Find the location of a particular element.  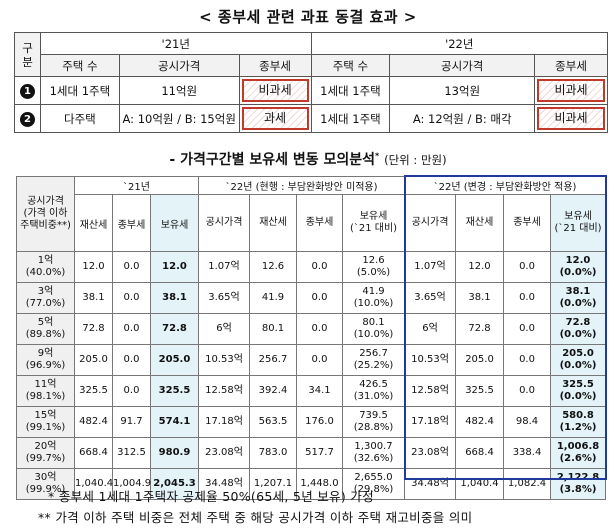

col-header-21-0: 주택 수 is located at coordinates (79, 65).